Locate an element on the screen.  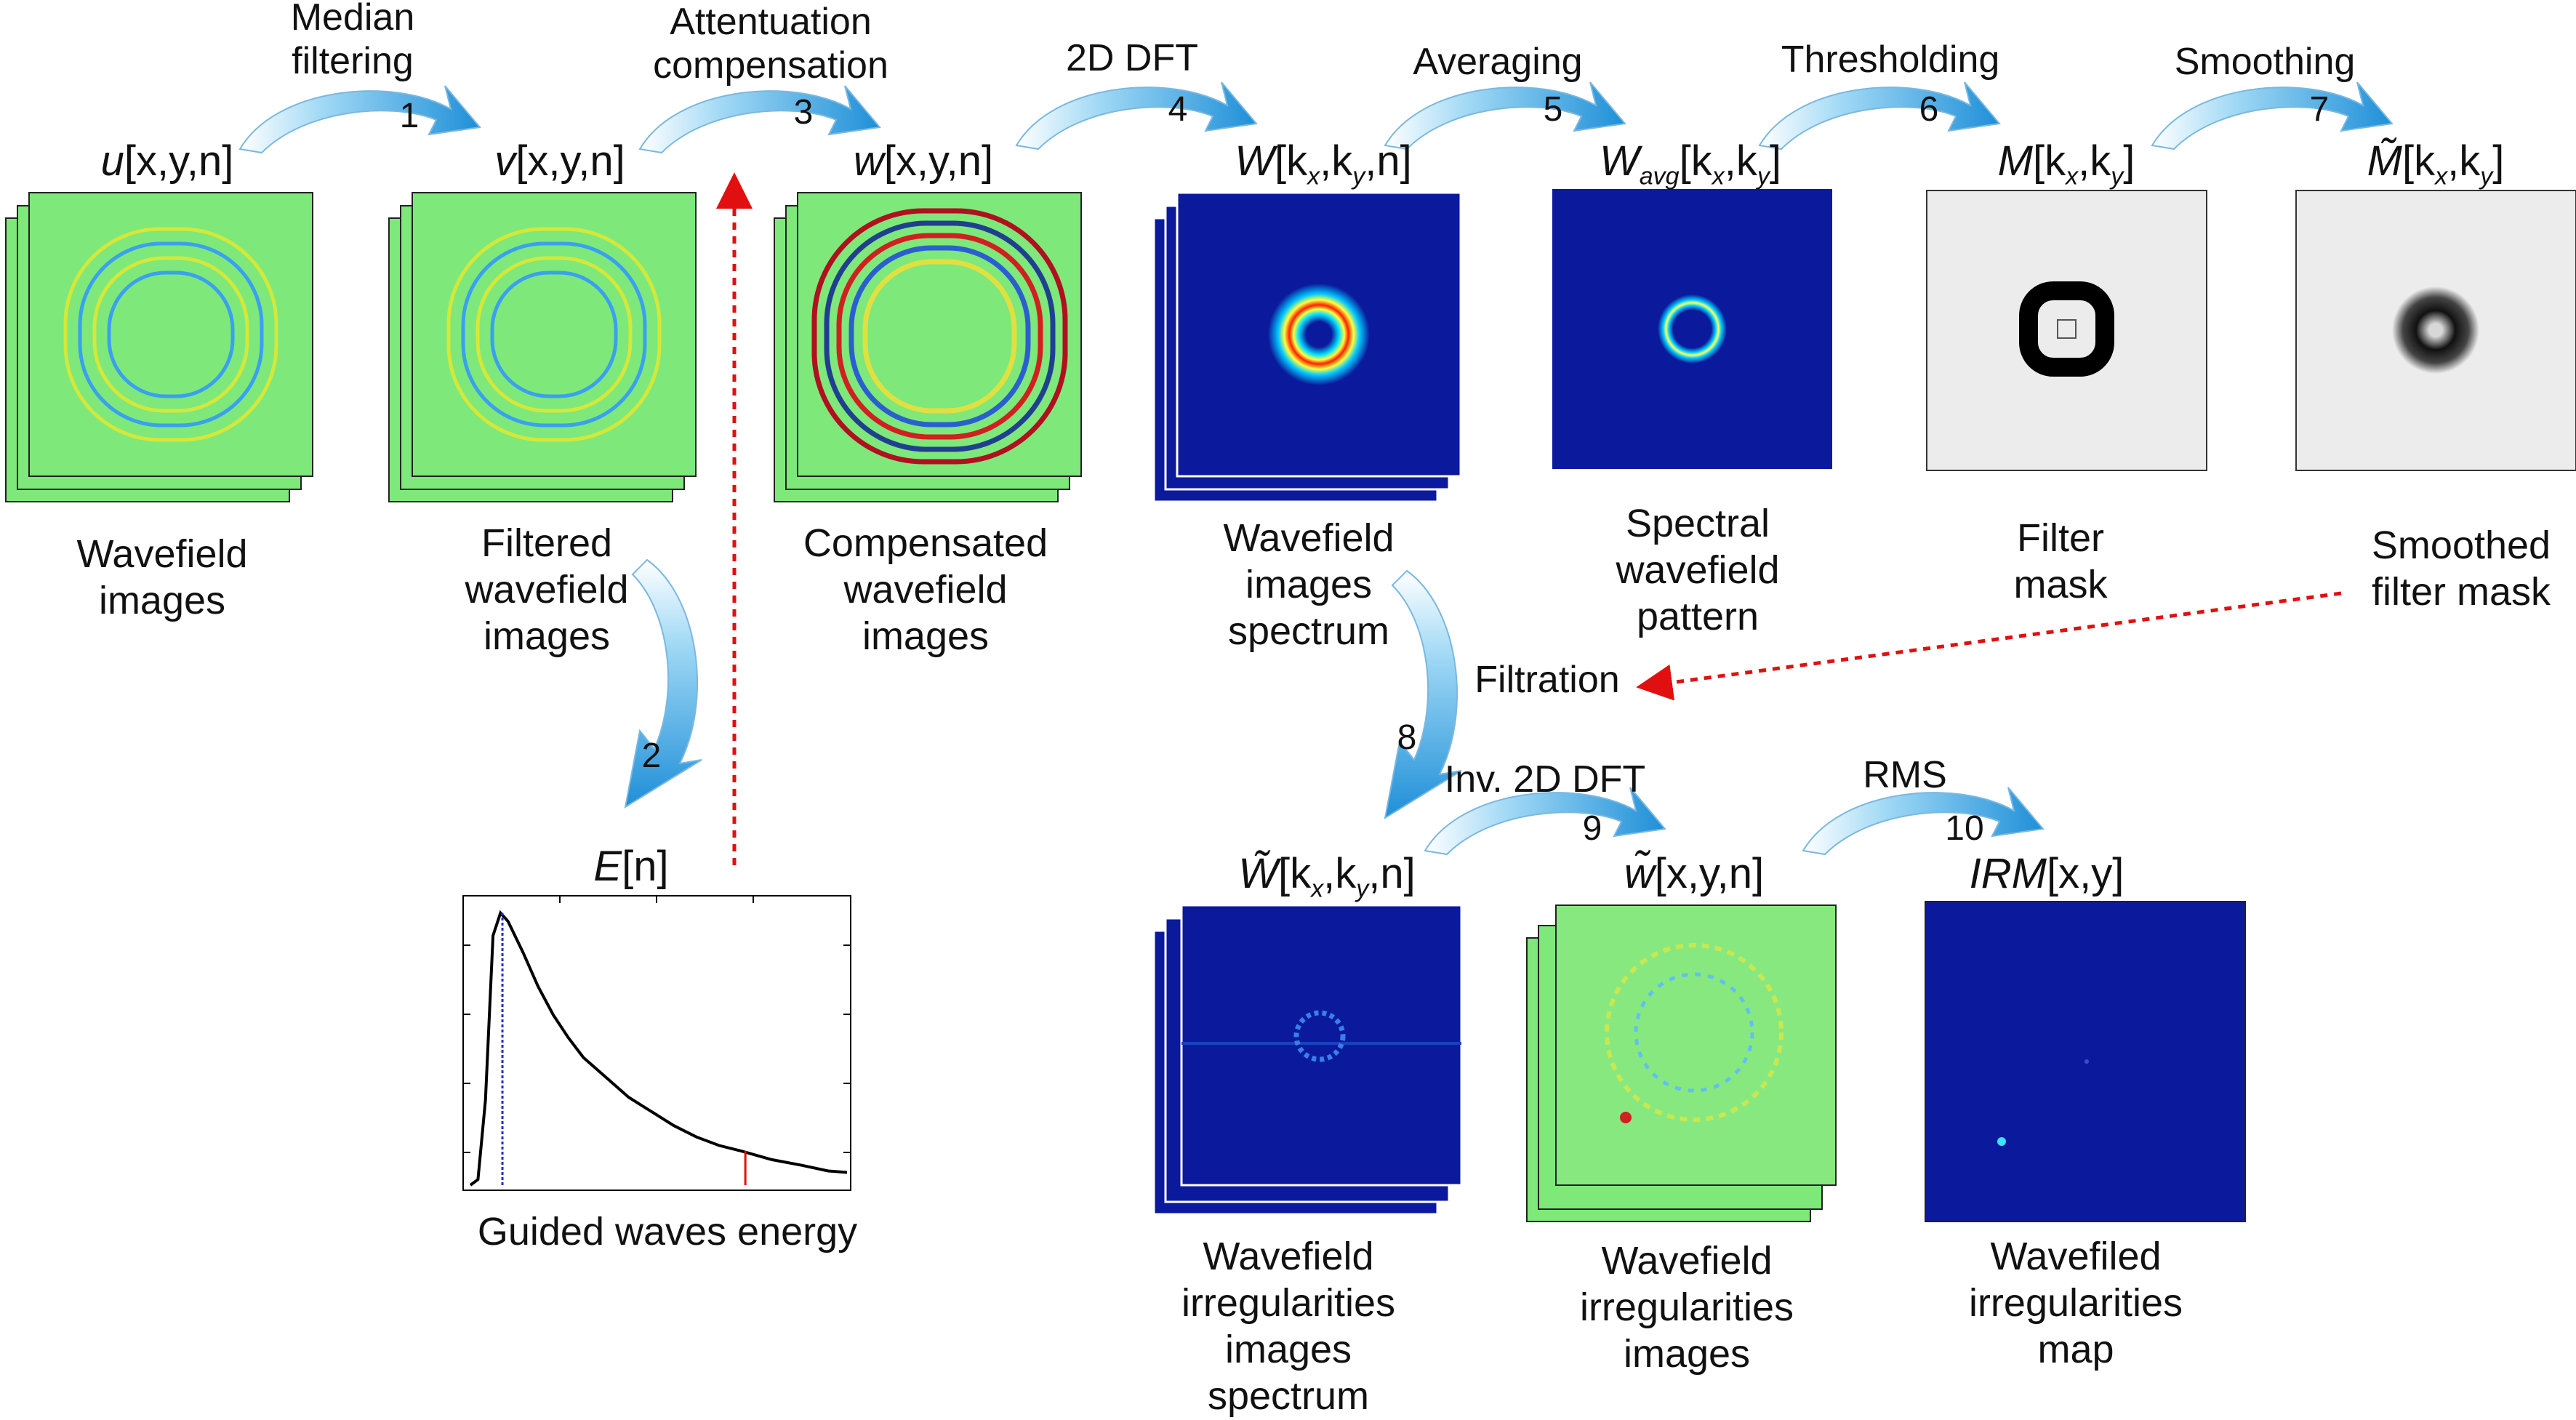
step-1-label: Median filtering is located at coordinates (352, 41).